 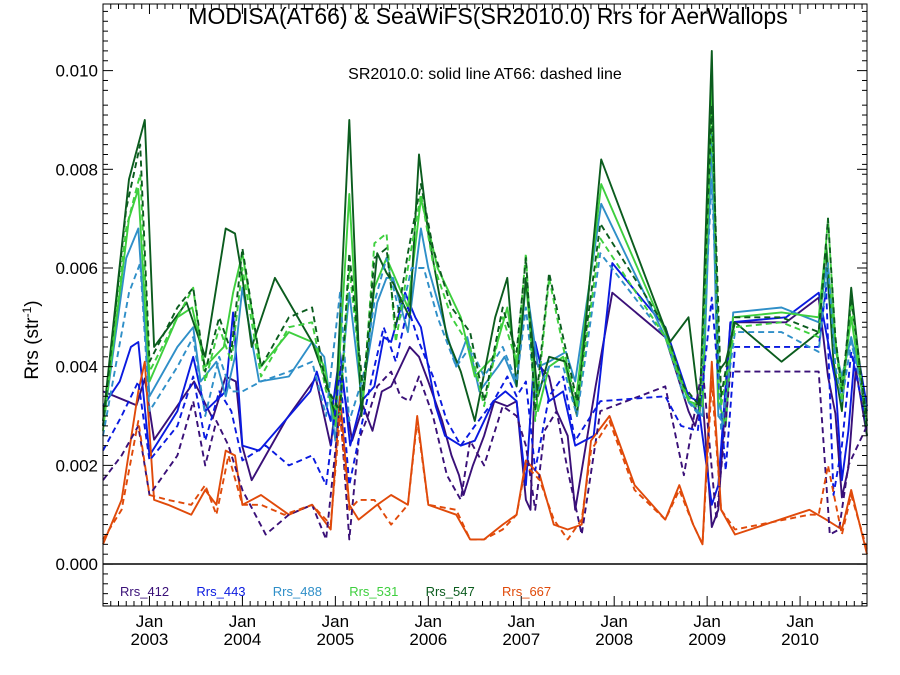 I want to click on x-tick-year-label: 2004, so click(x=243, y=639).